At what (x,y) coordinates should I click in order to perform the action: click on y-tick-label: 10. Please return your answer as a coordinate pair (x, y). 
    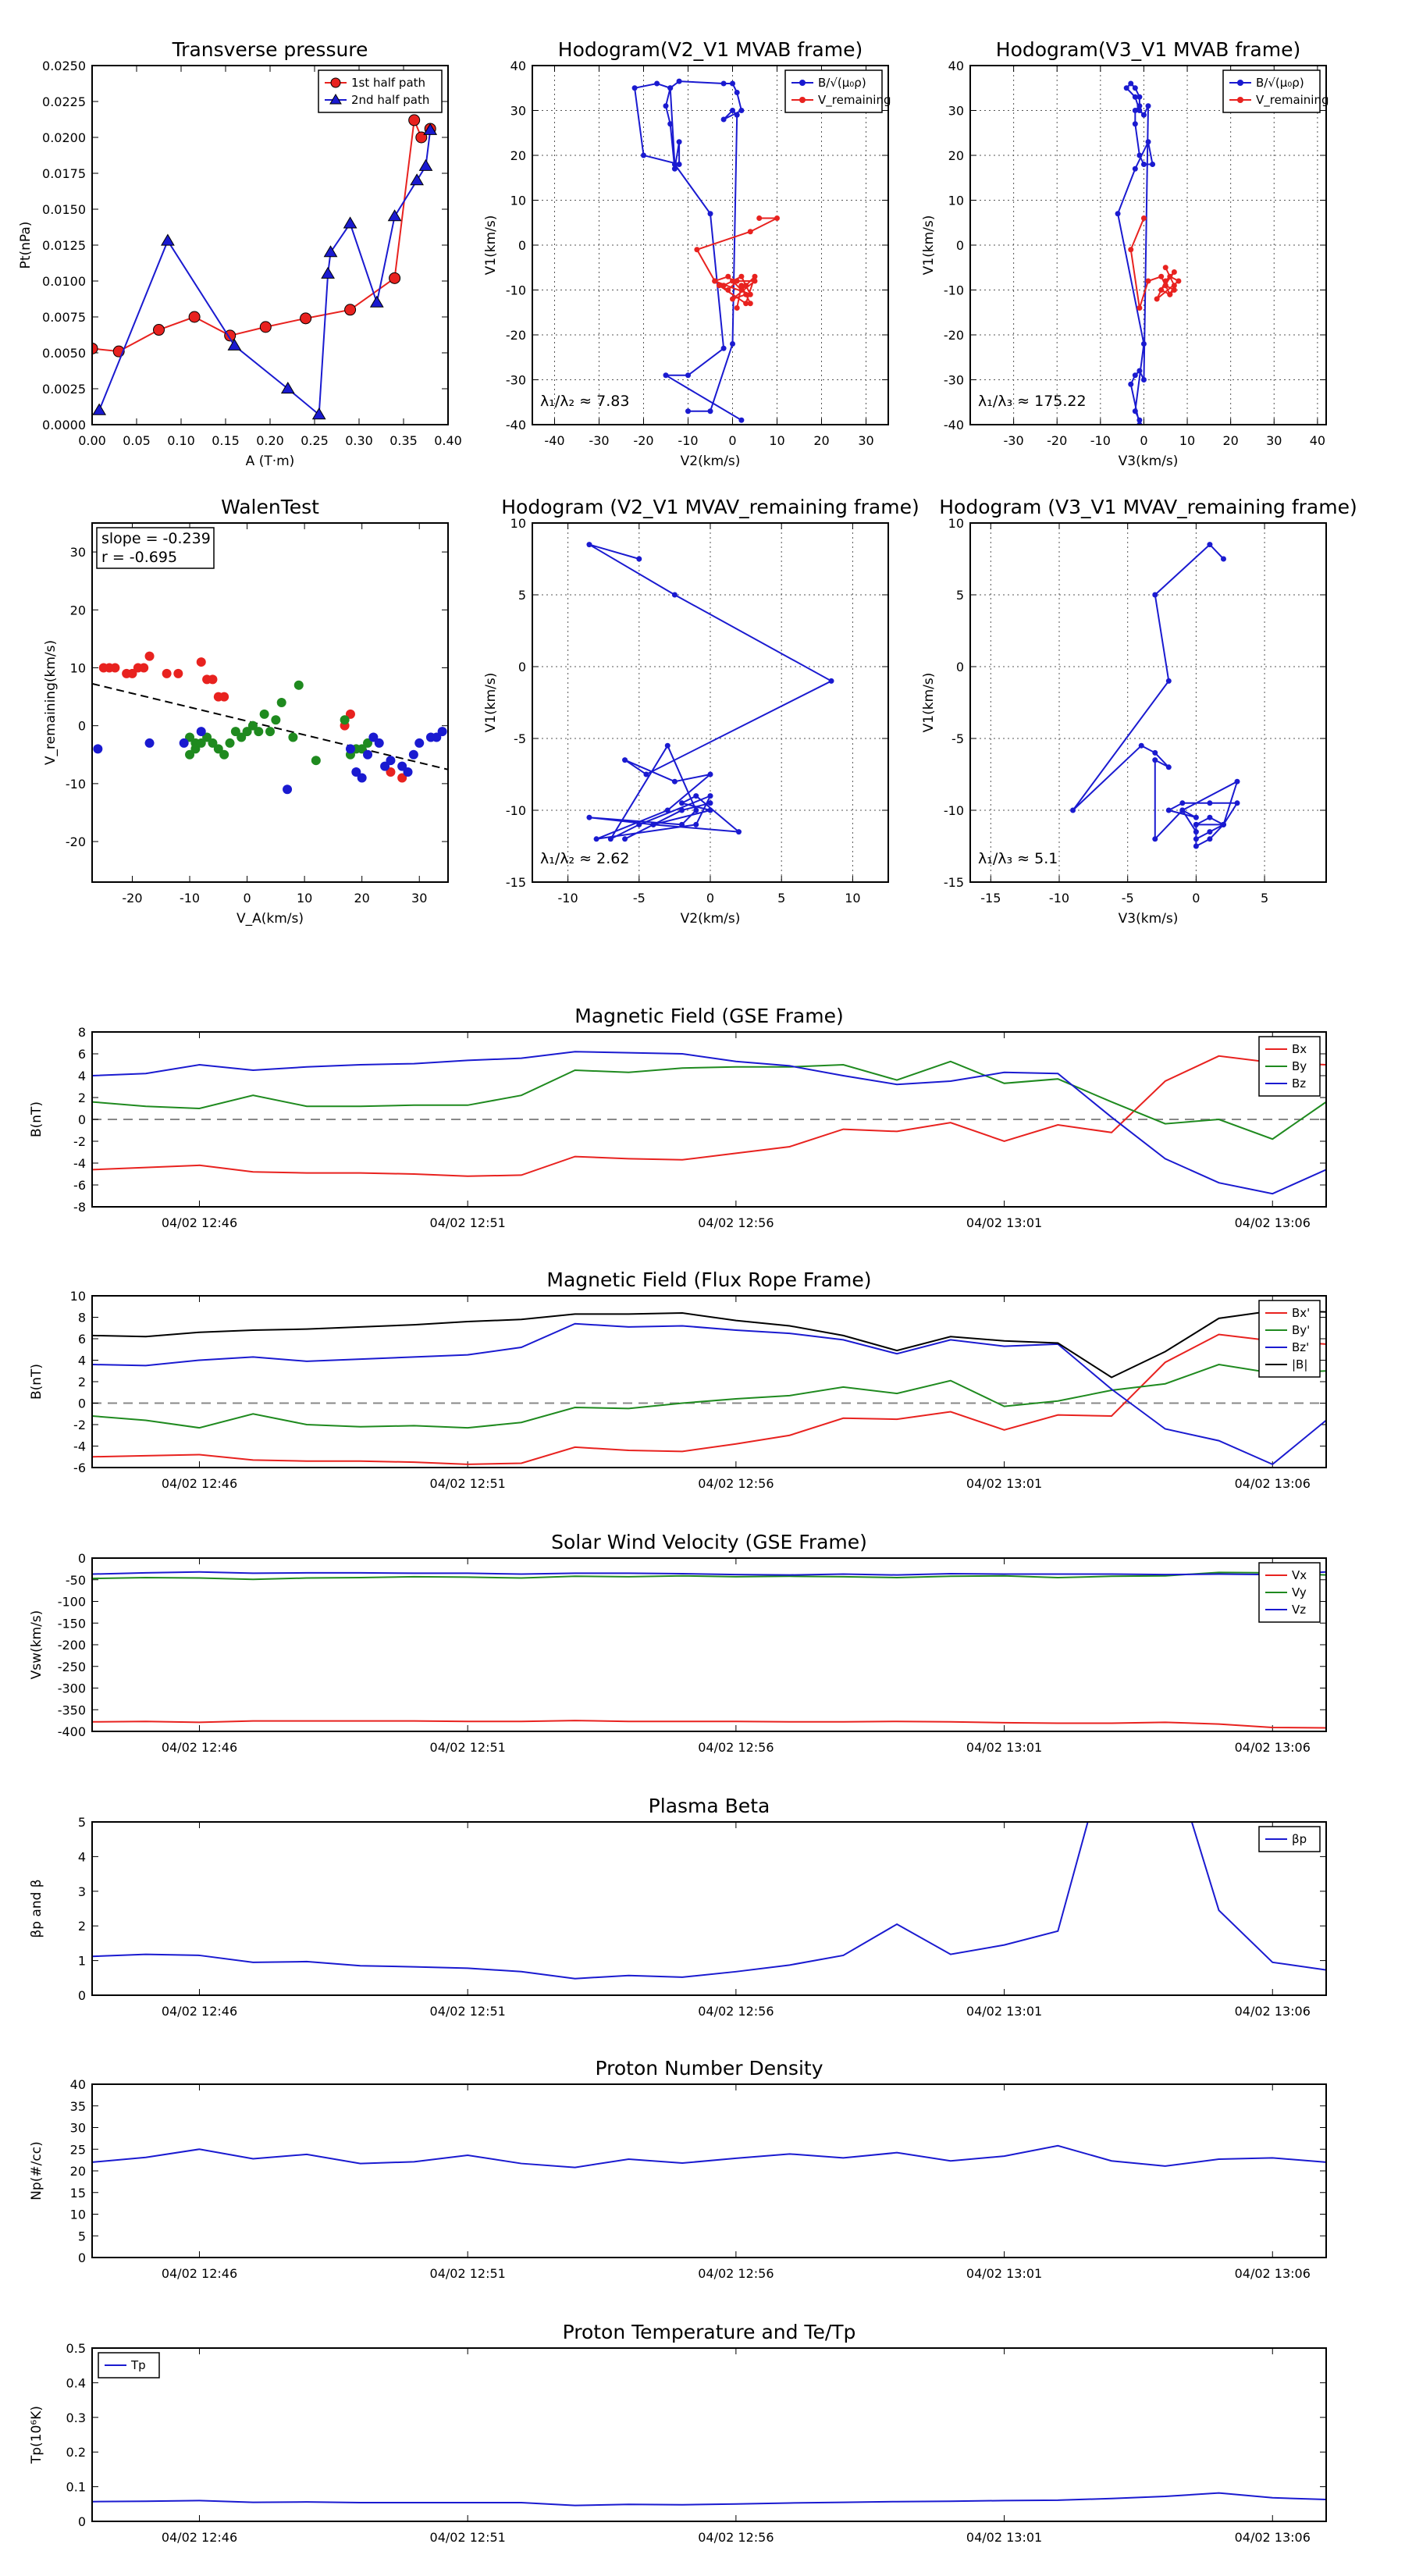
    Looking at the image, I should click on (518, 201).